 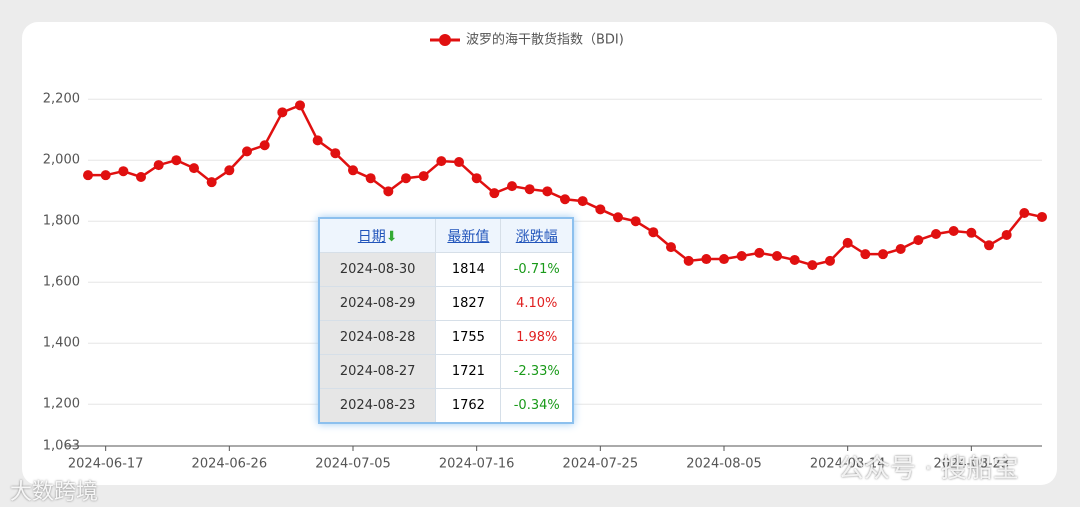 What do you see at coordinates (545, 40) in the screenshot?
I see `legend-label: 波罗的海干散货指数（BDI)` at bounding box center [545, 40].